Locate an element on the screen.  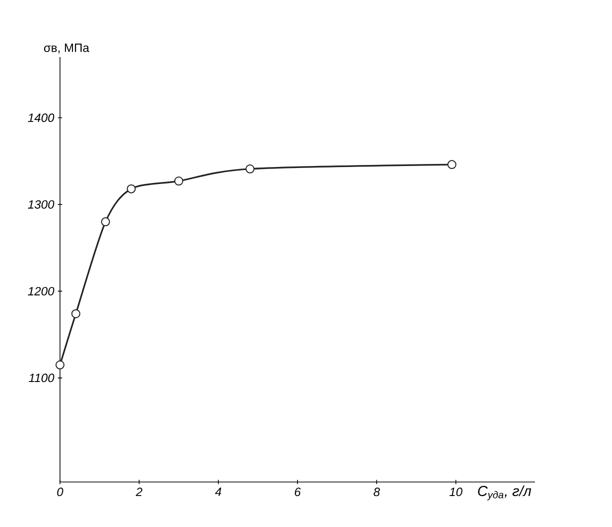
x-tick-label: 10 is located at coordinates (455, 492).